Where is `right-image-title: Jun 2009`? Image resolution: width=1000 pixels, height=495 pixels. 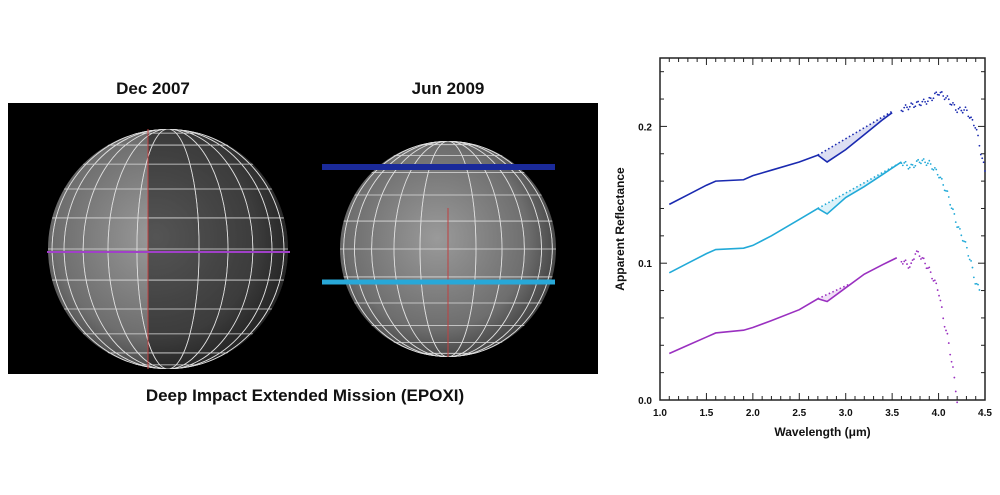 right-image-title: Jun 2009 is located at coordinates (448, 88).